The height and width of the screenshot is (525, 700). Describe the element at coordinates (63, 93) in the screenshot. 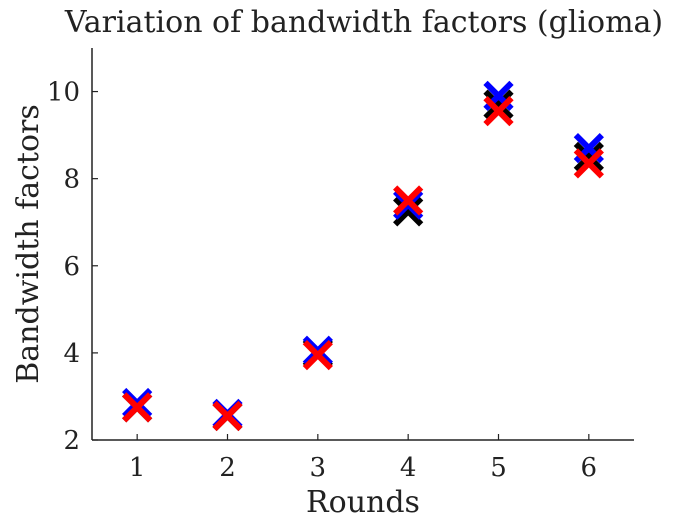

I see `y-tick-label: 10` at that location.